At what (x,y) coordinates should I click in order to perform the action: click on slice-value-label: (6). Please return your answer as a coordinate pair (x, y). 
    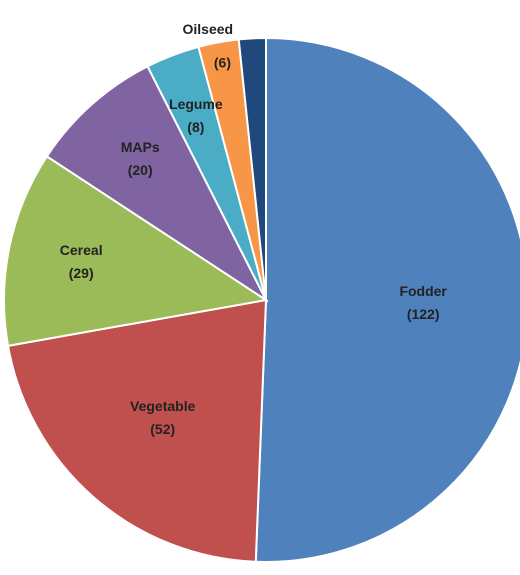
    Looking at the image, I should click on (222, 63).